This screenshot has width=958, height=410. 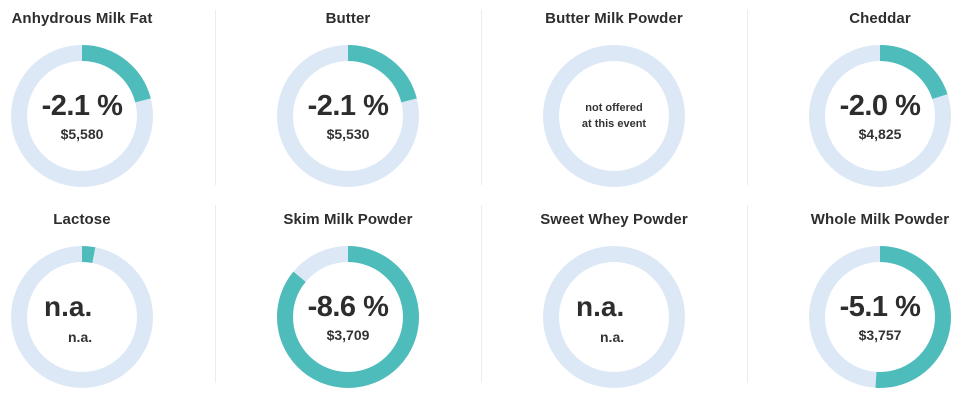 I want to click on gauge-center: -2.1 % $5,530, so click(x=348, y=116).